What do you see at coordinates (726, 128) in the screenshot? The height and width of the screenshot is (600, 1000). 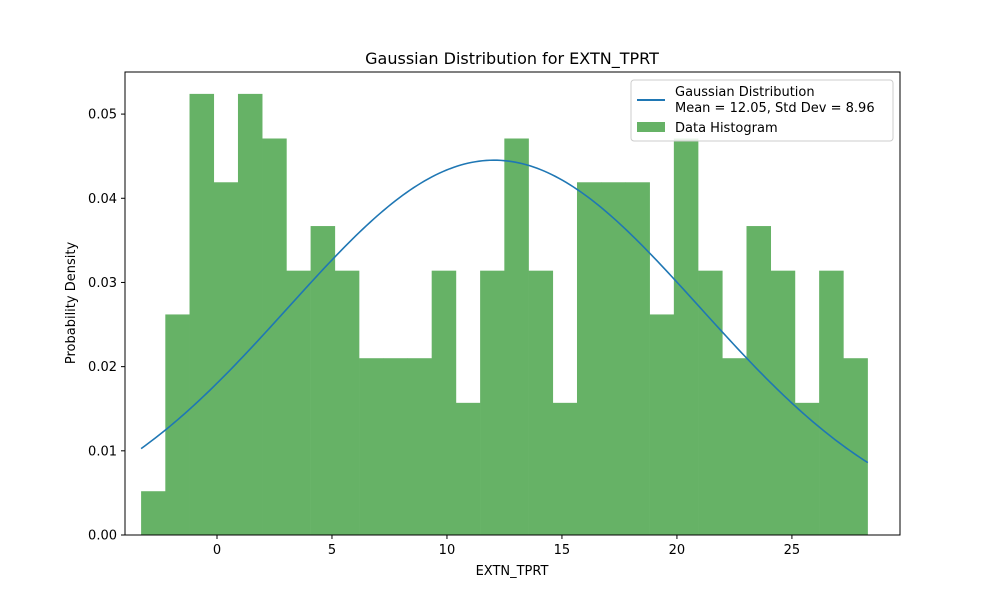 I see `legend-histogram-label: Data Histogram` at bounding box center [726, 128].